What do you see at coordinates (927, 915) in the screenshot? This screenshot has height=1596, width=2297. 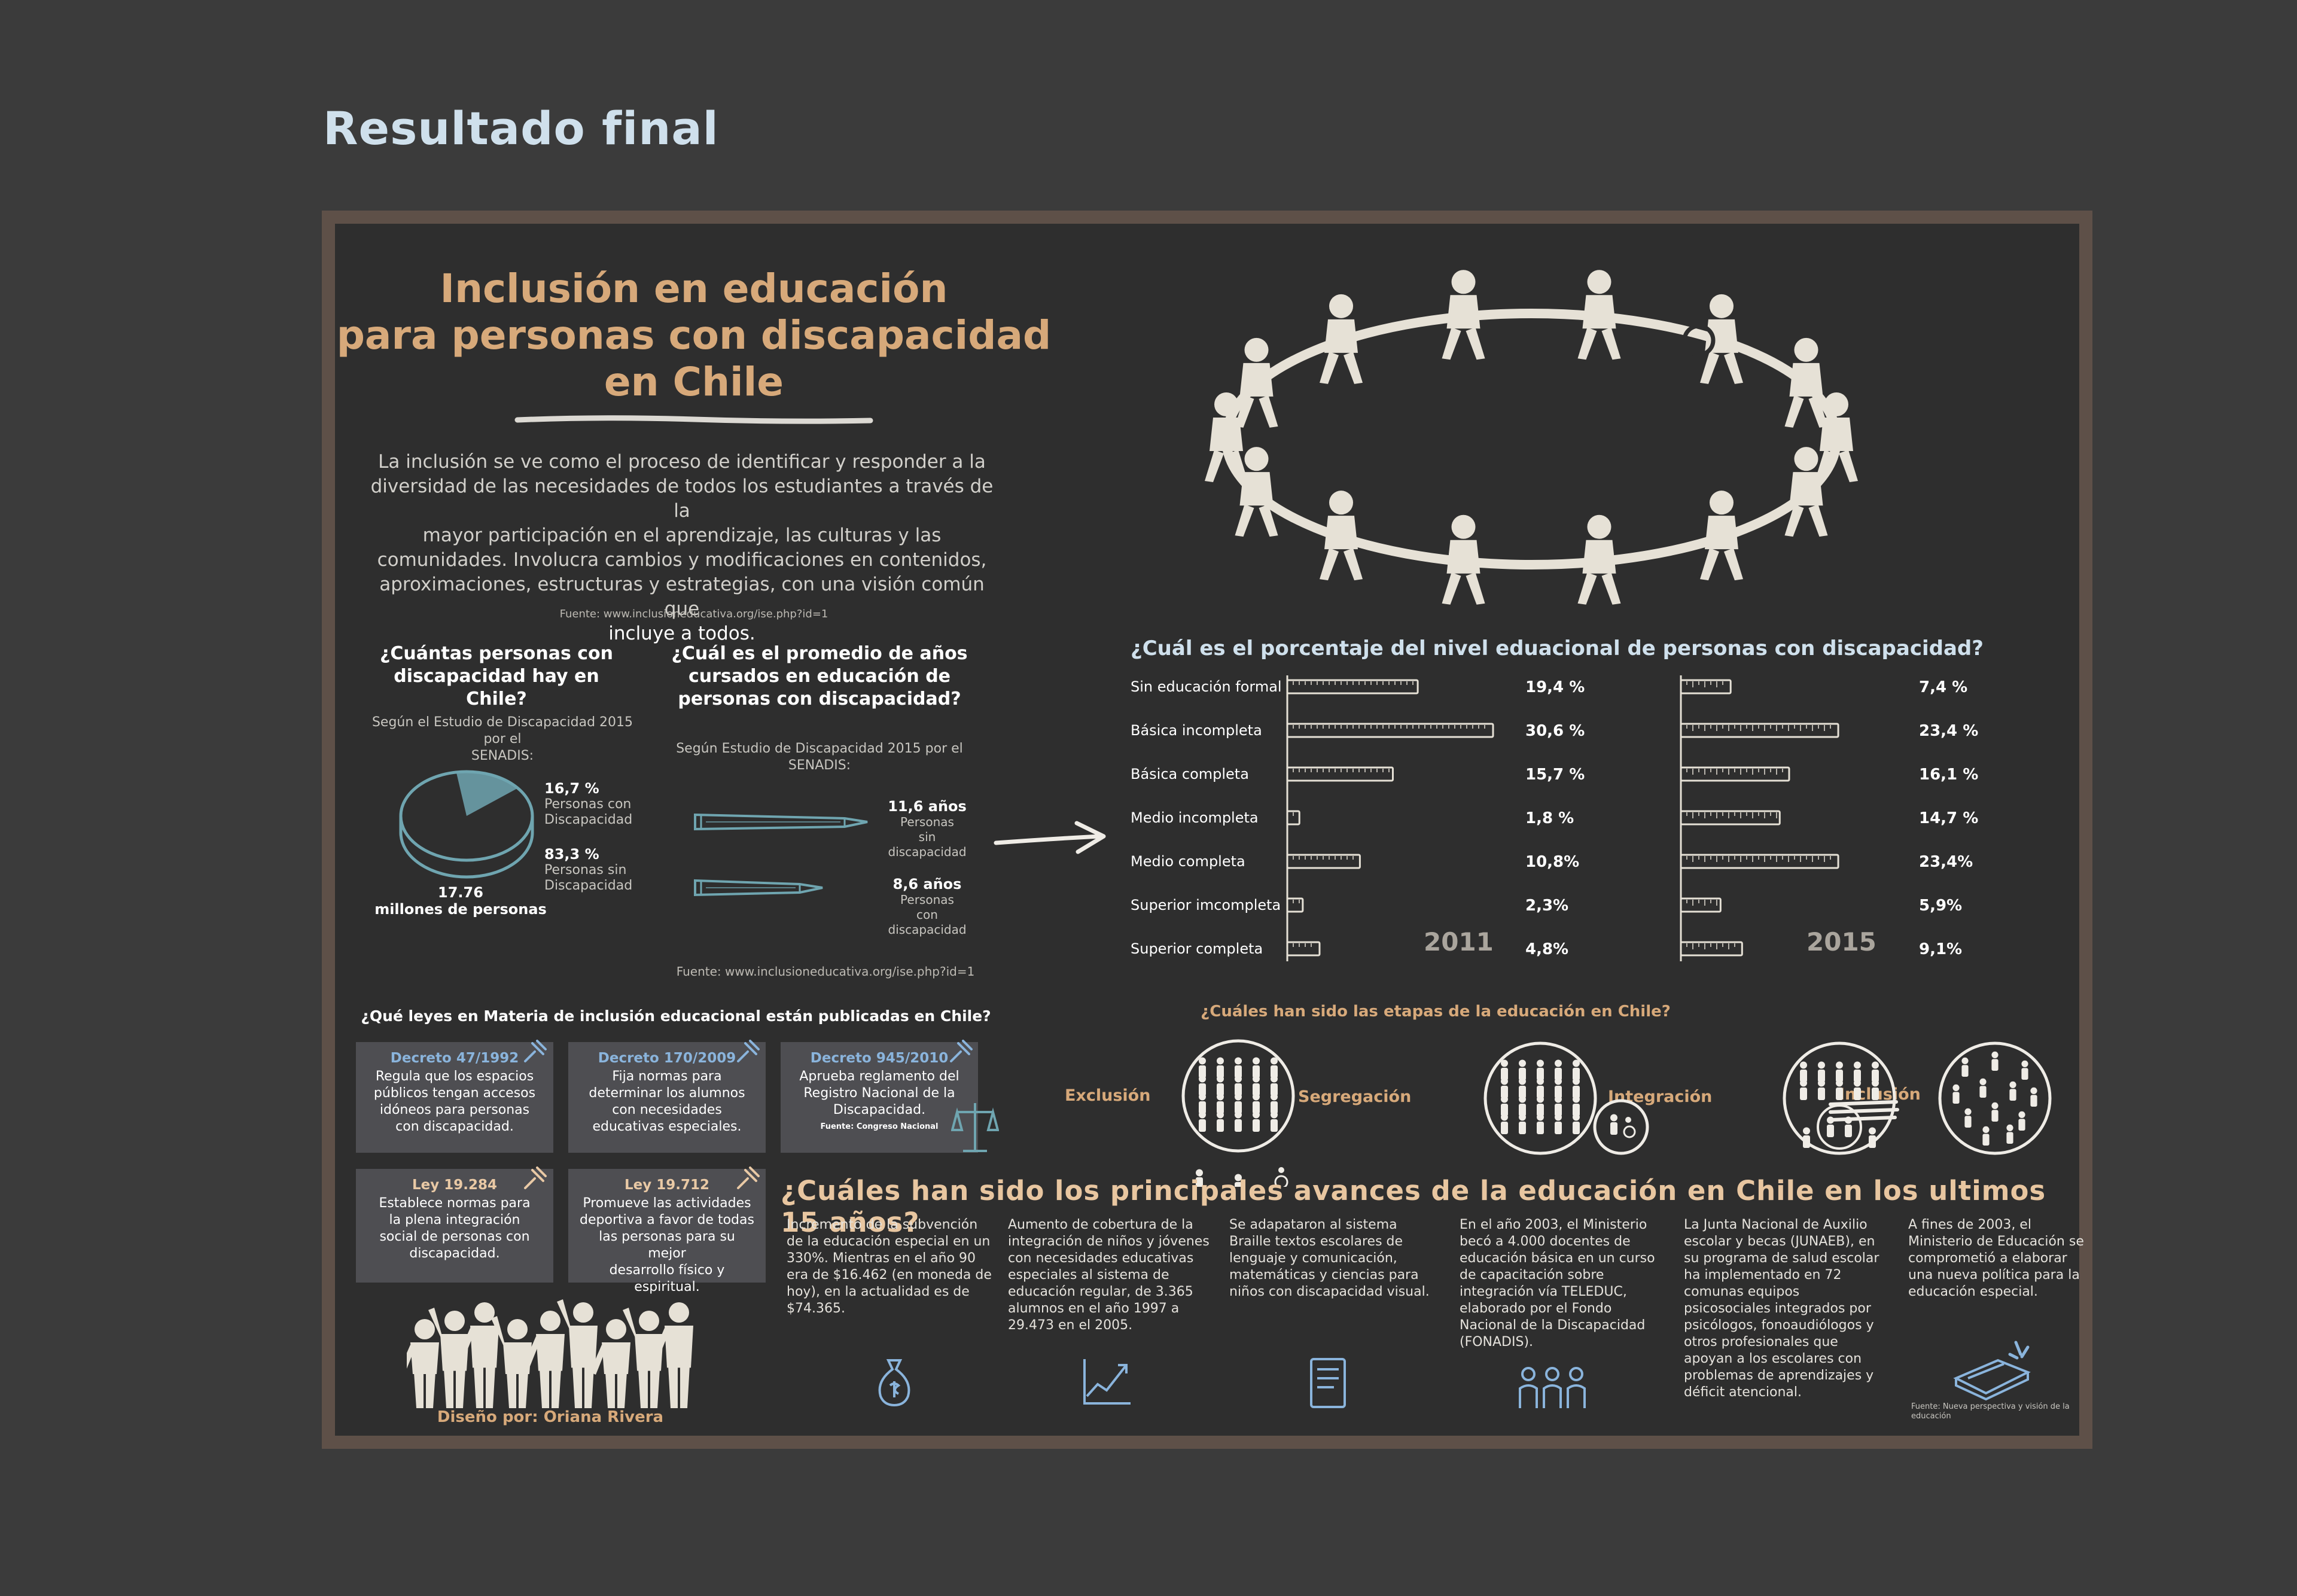 I see `years-label: con` at bounding box center [927, 915].